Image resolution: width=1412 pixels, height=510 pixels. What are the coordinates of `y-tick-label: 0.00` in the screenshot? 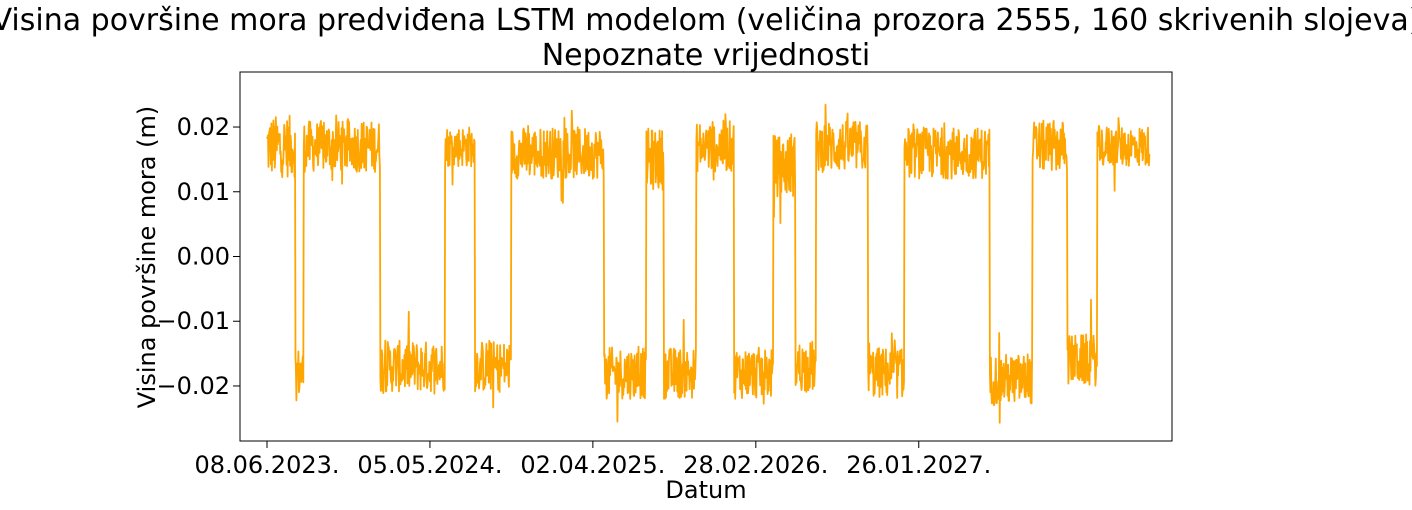 It's located at (203, 257).